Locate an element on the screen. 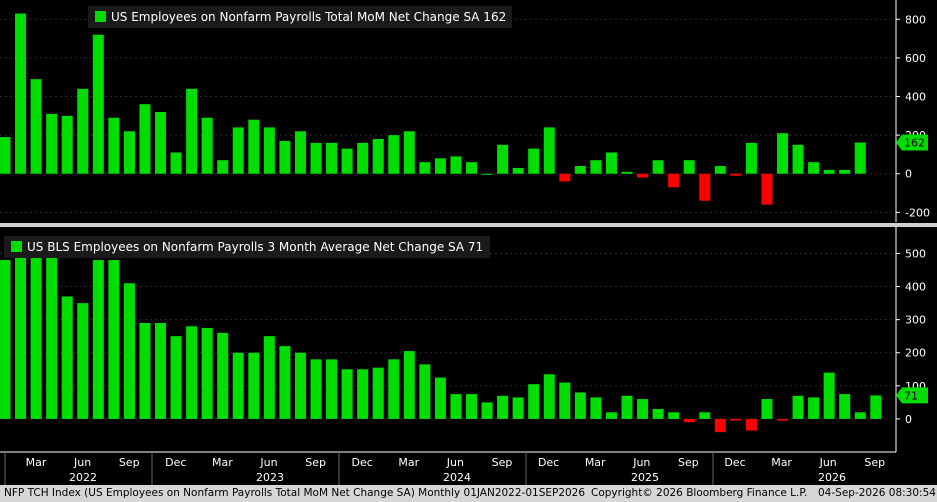 Image resolution: width=937 pixels, height=502 pixels. top-legend-swatch is located at coordinates (100, 16).